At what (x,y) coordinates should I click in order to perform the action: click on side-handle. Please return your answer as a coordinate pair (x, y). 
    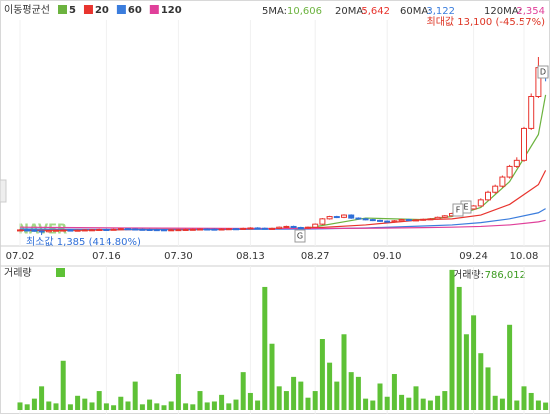
    Looking at the image, I should click on (3, 191).